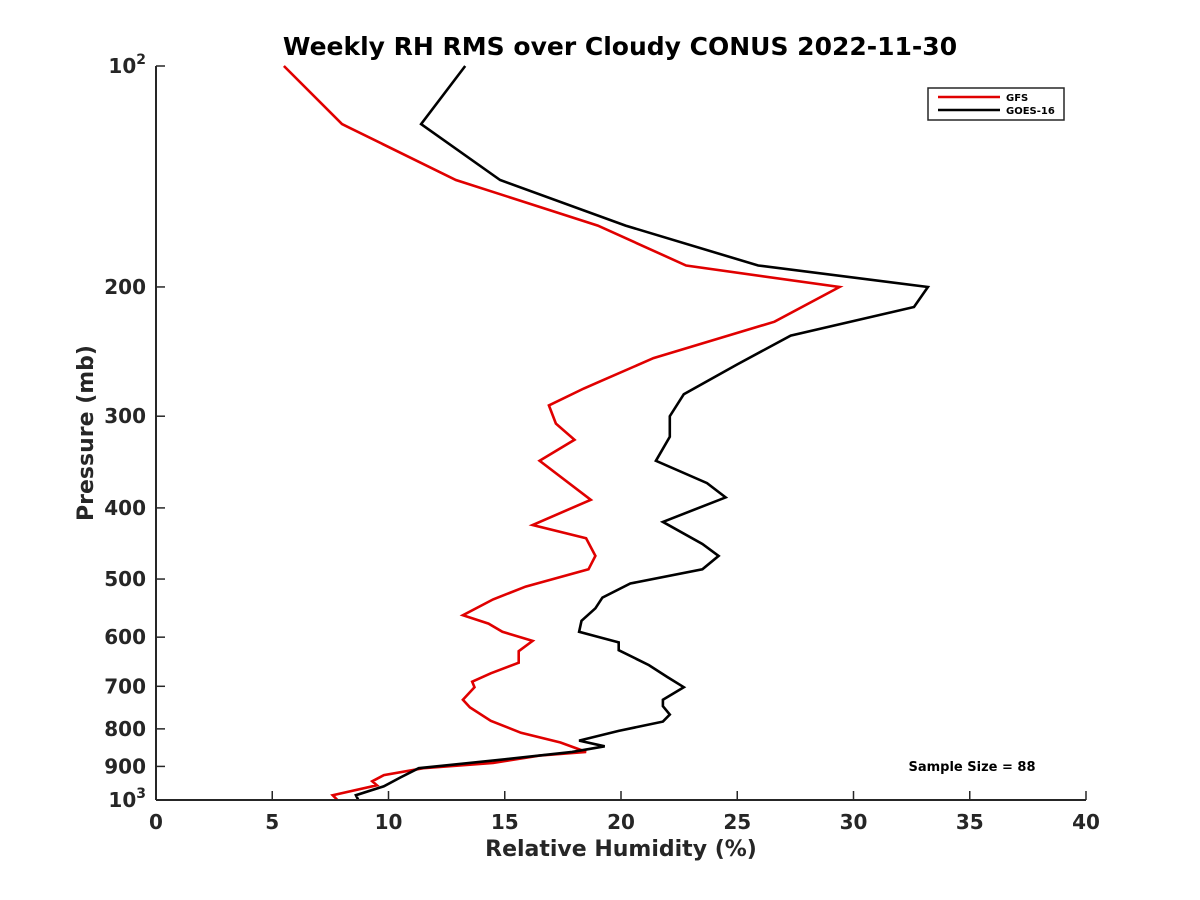  I want to click on x-tick-label: 10, so click(389, 822).